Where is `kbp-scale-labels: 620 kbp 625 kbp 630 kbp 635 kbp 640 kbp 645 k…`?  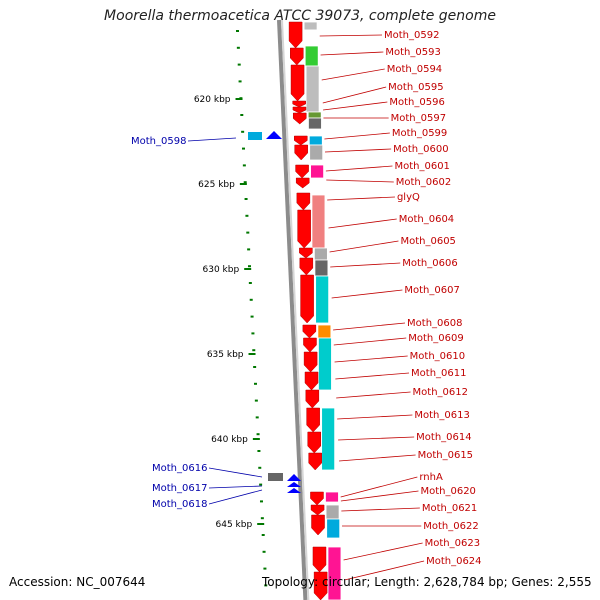 kbp-scale-labels: 620 kbp 625 kbp 630 kbp 635 kbp 640 kbp 645 k… is located at coordinates (229, 312).